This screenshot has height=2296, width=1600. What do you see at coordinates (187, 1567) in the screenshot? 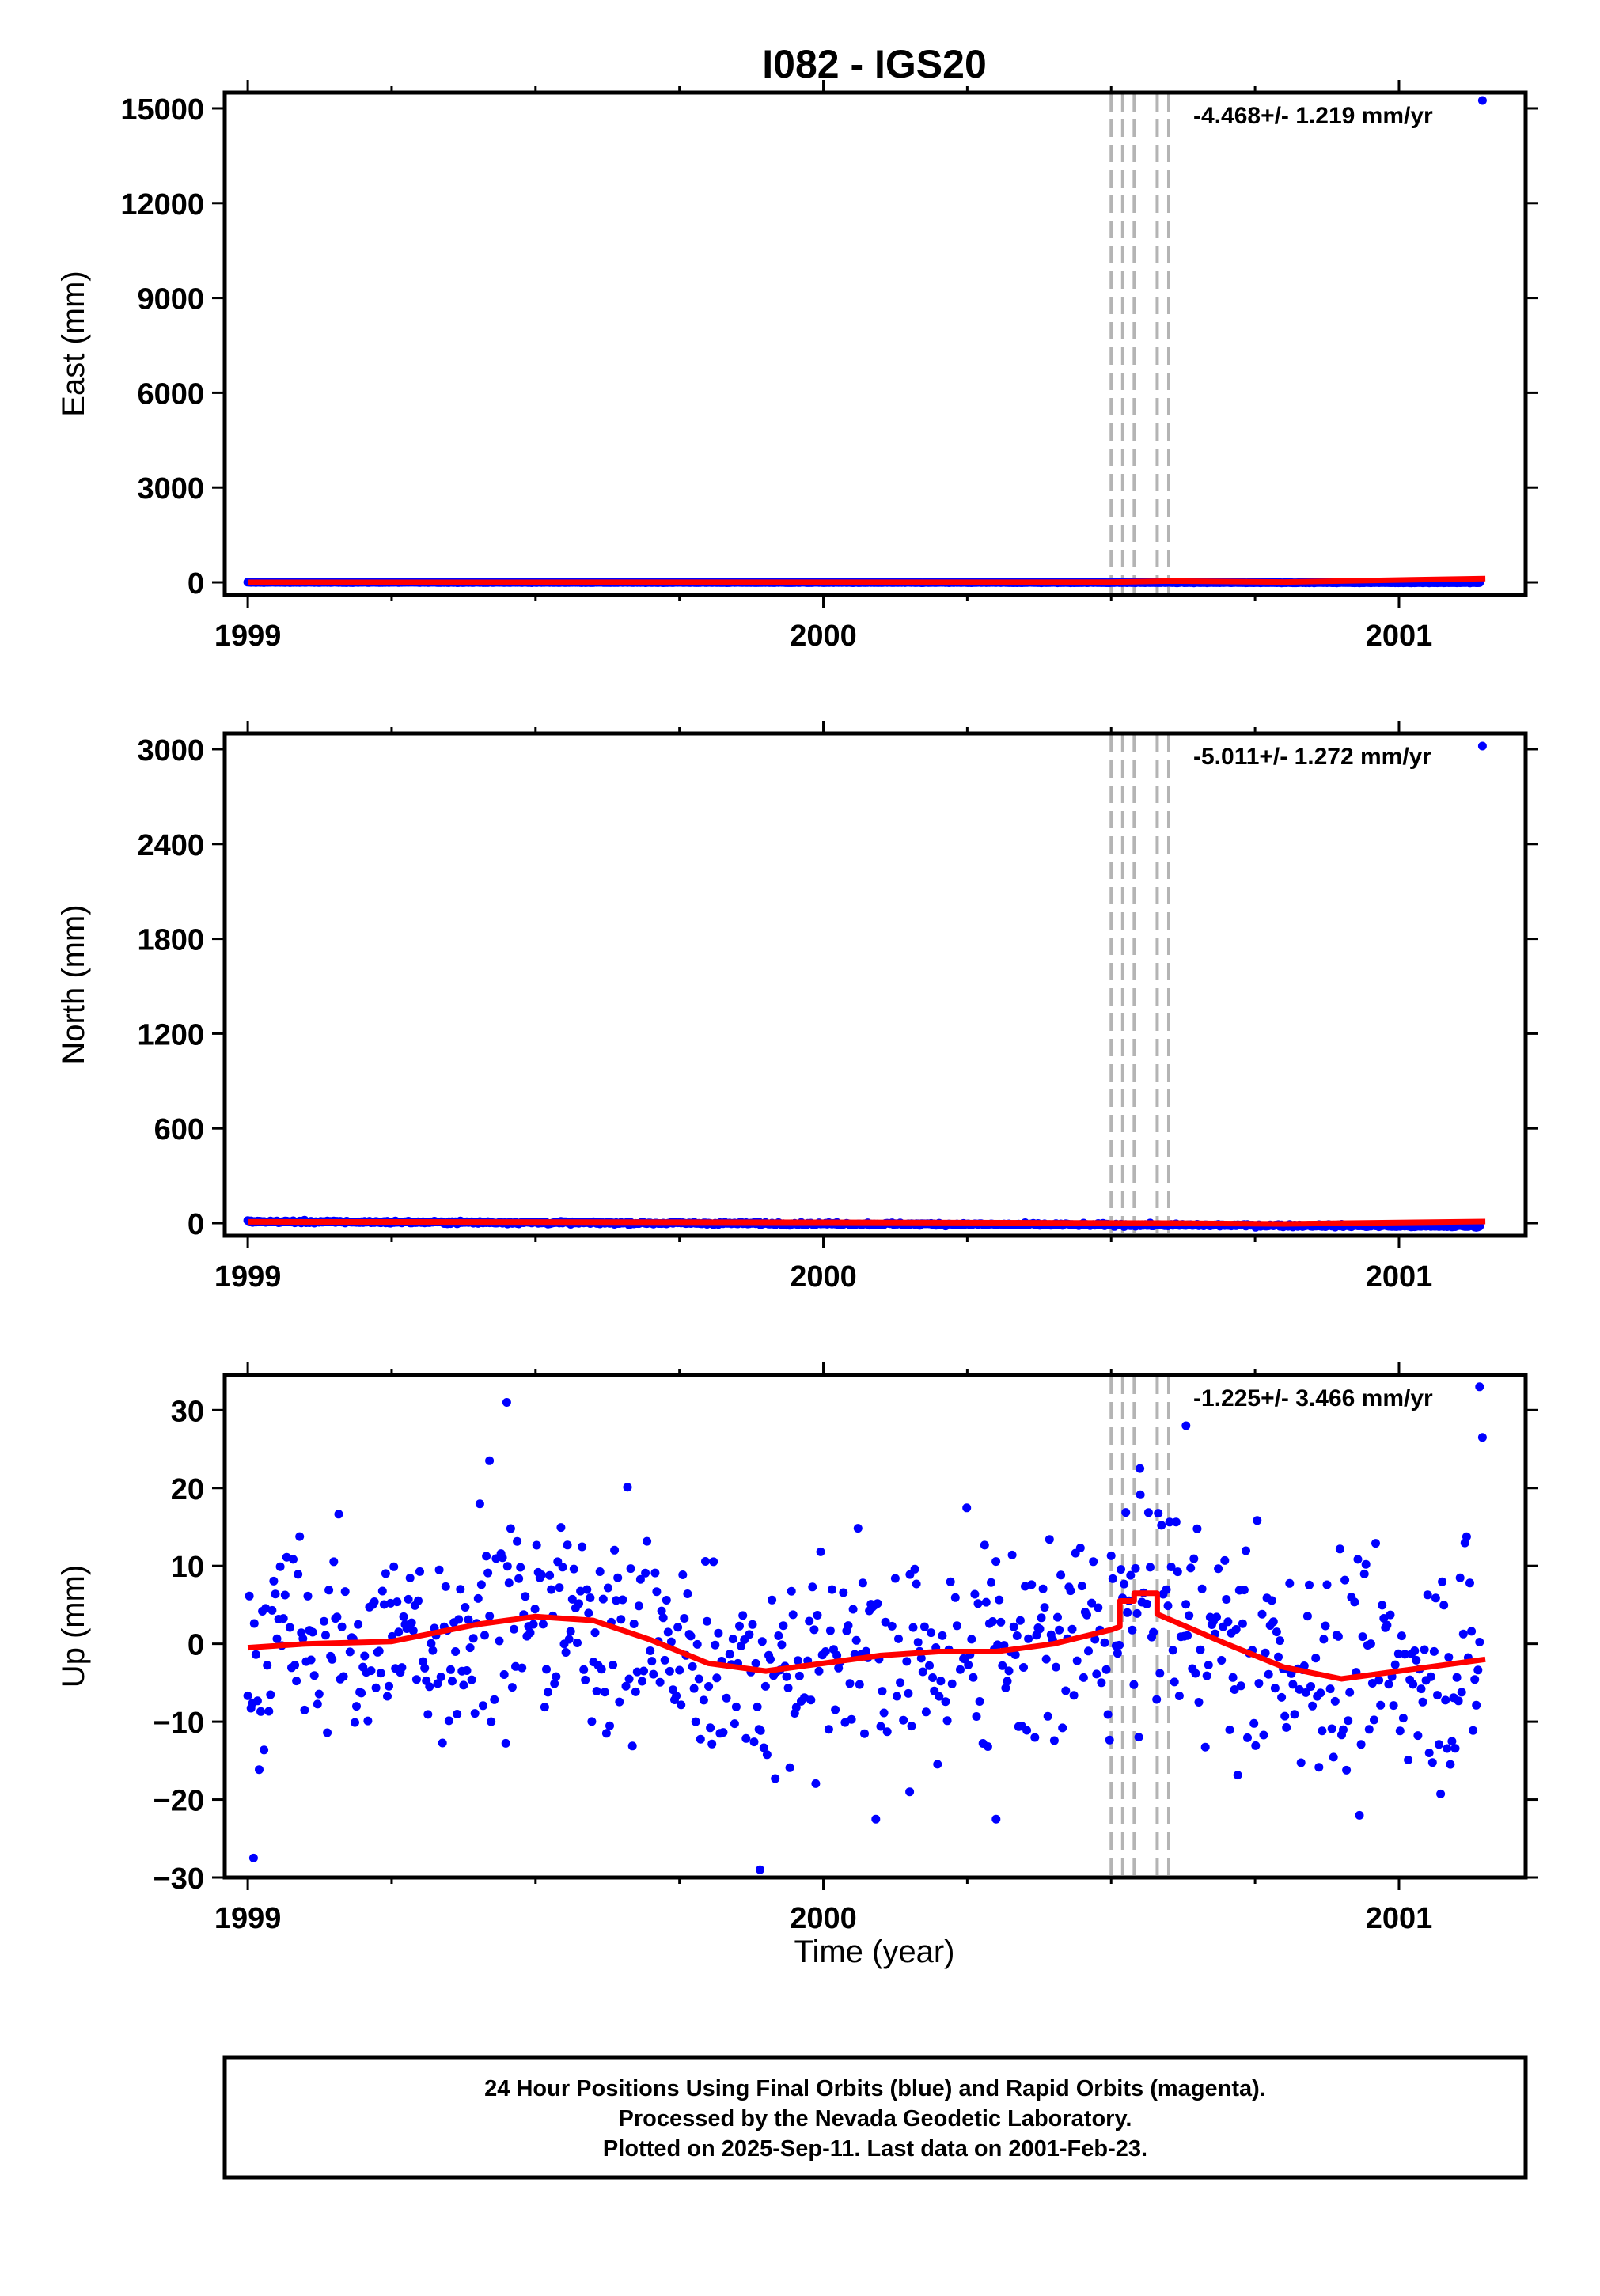
I see `up-y-tick-label: 10` at bounding box center [187, 1567].